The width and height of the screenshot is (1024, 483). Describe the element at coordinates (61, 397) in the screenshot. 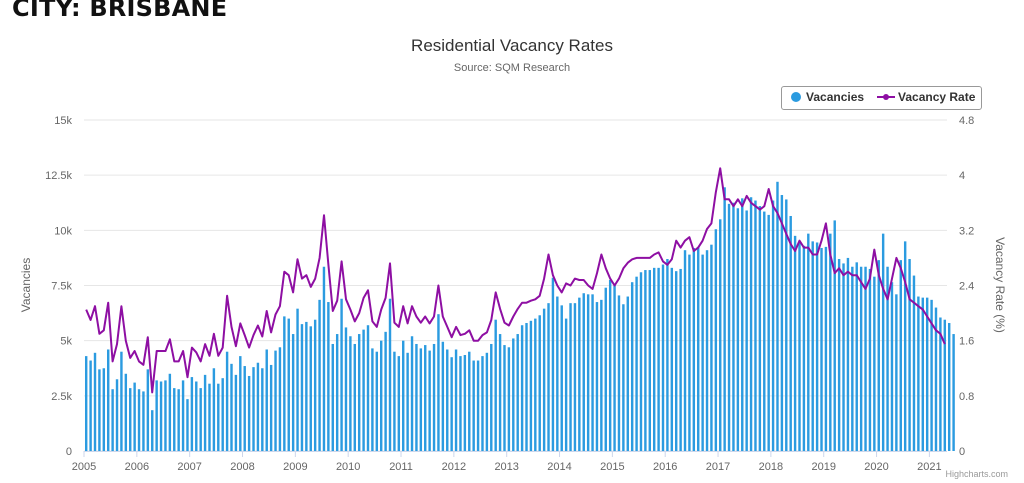

I see `y-left-tick-label: 2.5k` at that location.